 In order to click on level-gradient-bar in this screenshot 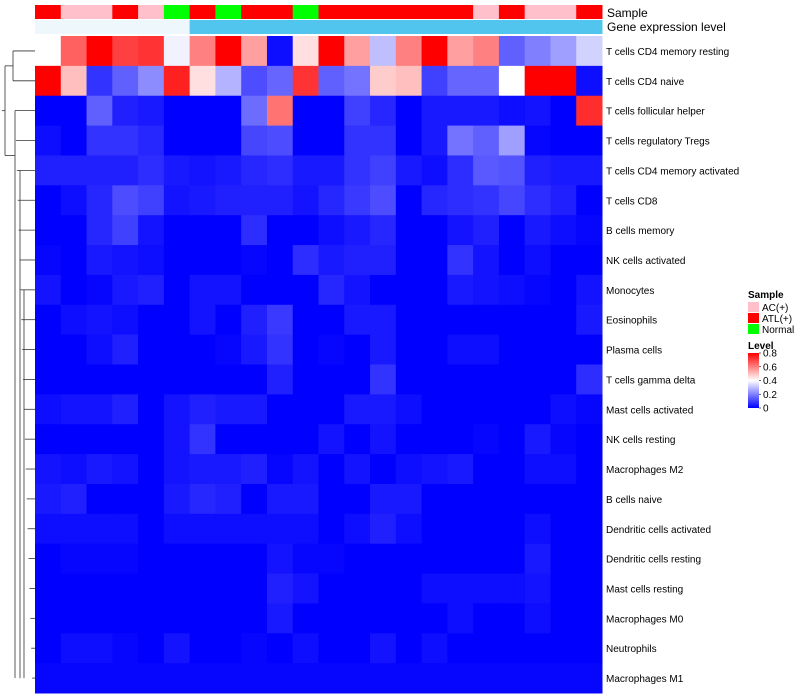, I will do `click(753, 380)`.